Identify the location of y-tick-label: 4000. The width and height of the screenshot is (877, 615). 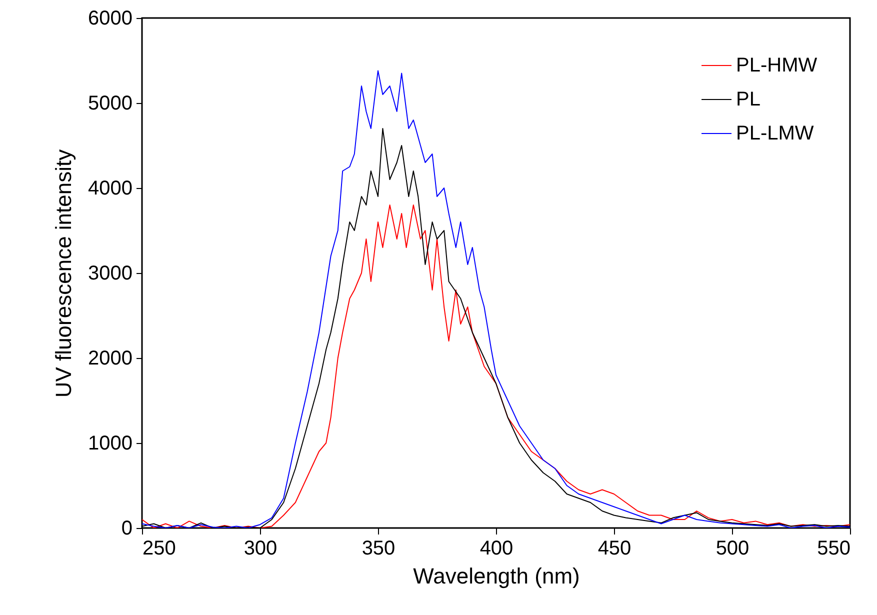
(110, 189).